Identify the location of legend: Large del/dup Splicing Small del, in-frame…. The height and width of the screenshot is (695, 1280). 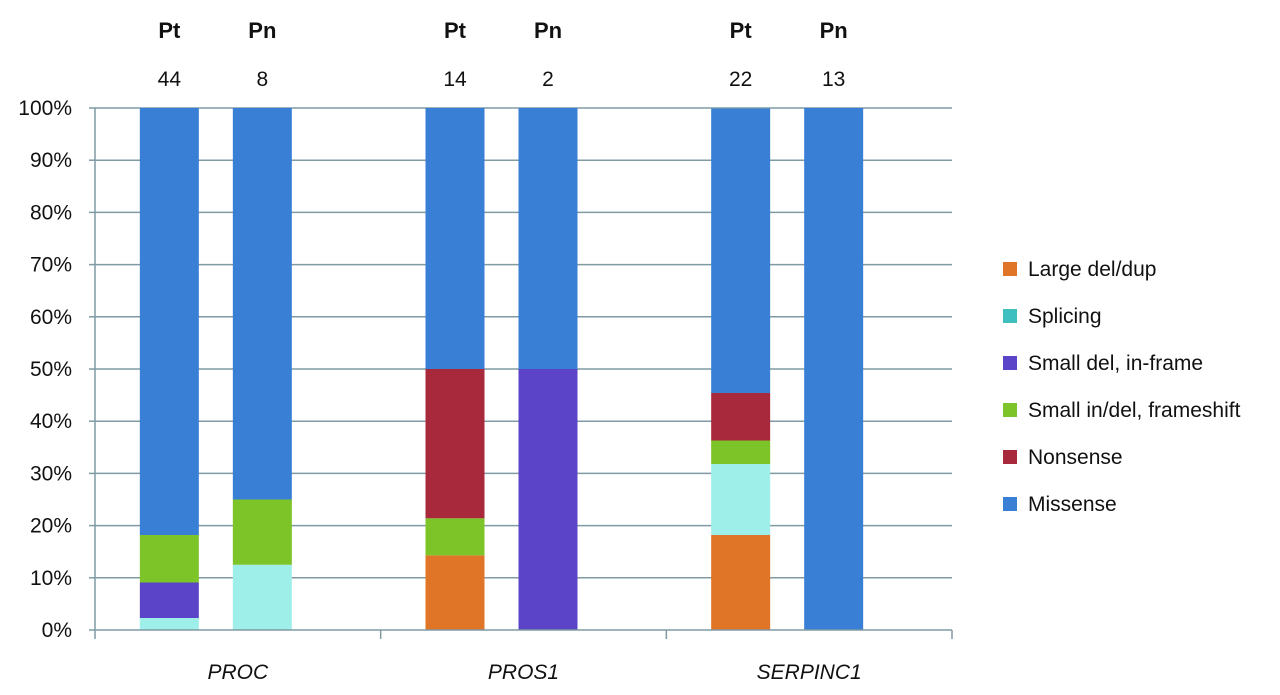
(1122, 387).